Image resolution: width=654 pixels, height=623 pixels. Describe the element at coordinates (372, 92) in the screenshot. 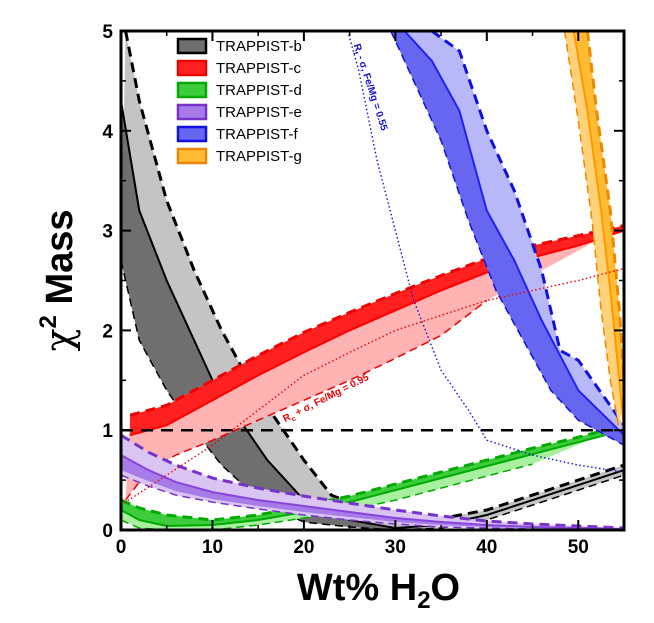

I see `annotation-label-tail: - σ, Fe/Mg = 0.55` at that location.